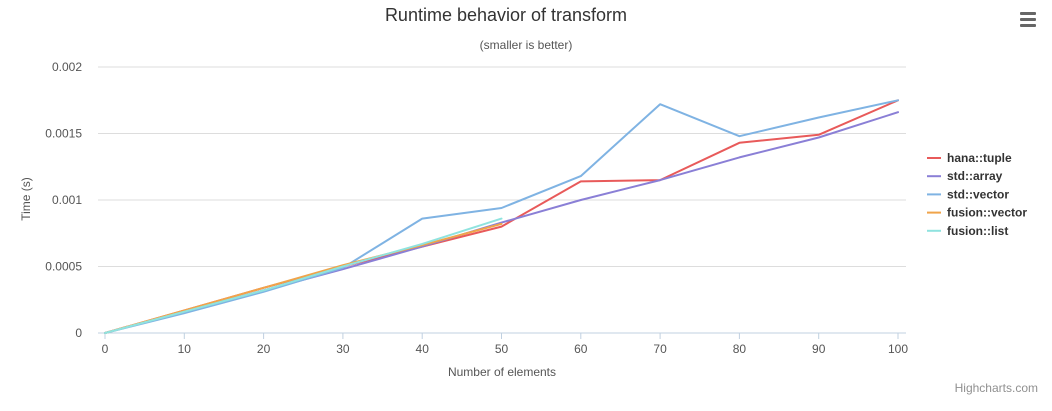  I want to click on series-line-fusion-list, so click(303, 275).